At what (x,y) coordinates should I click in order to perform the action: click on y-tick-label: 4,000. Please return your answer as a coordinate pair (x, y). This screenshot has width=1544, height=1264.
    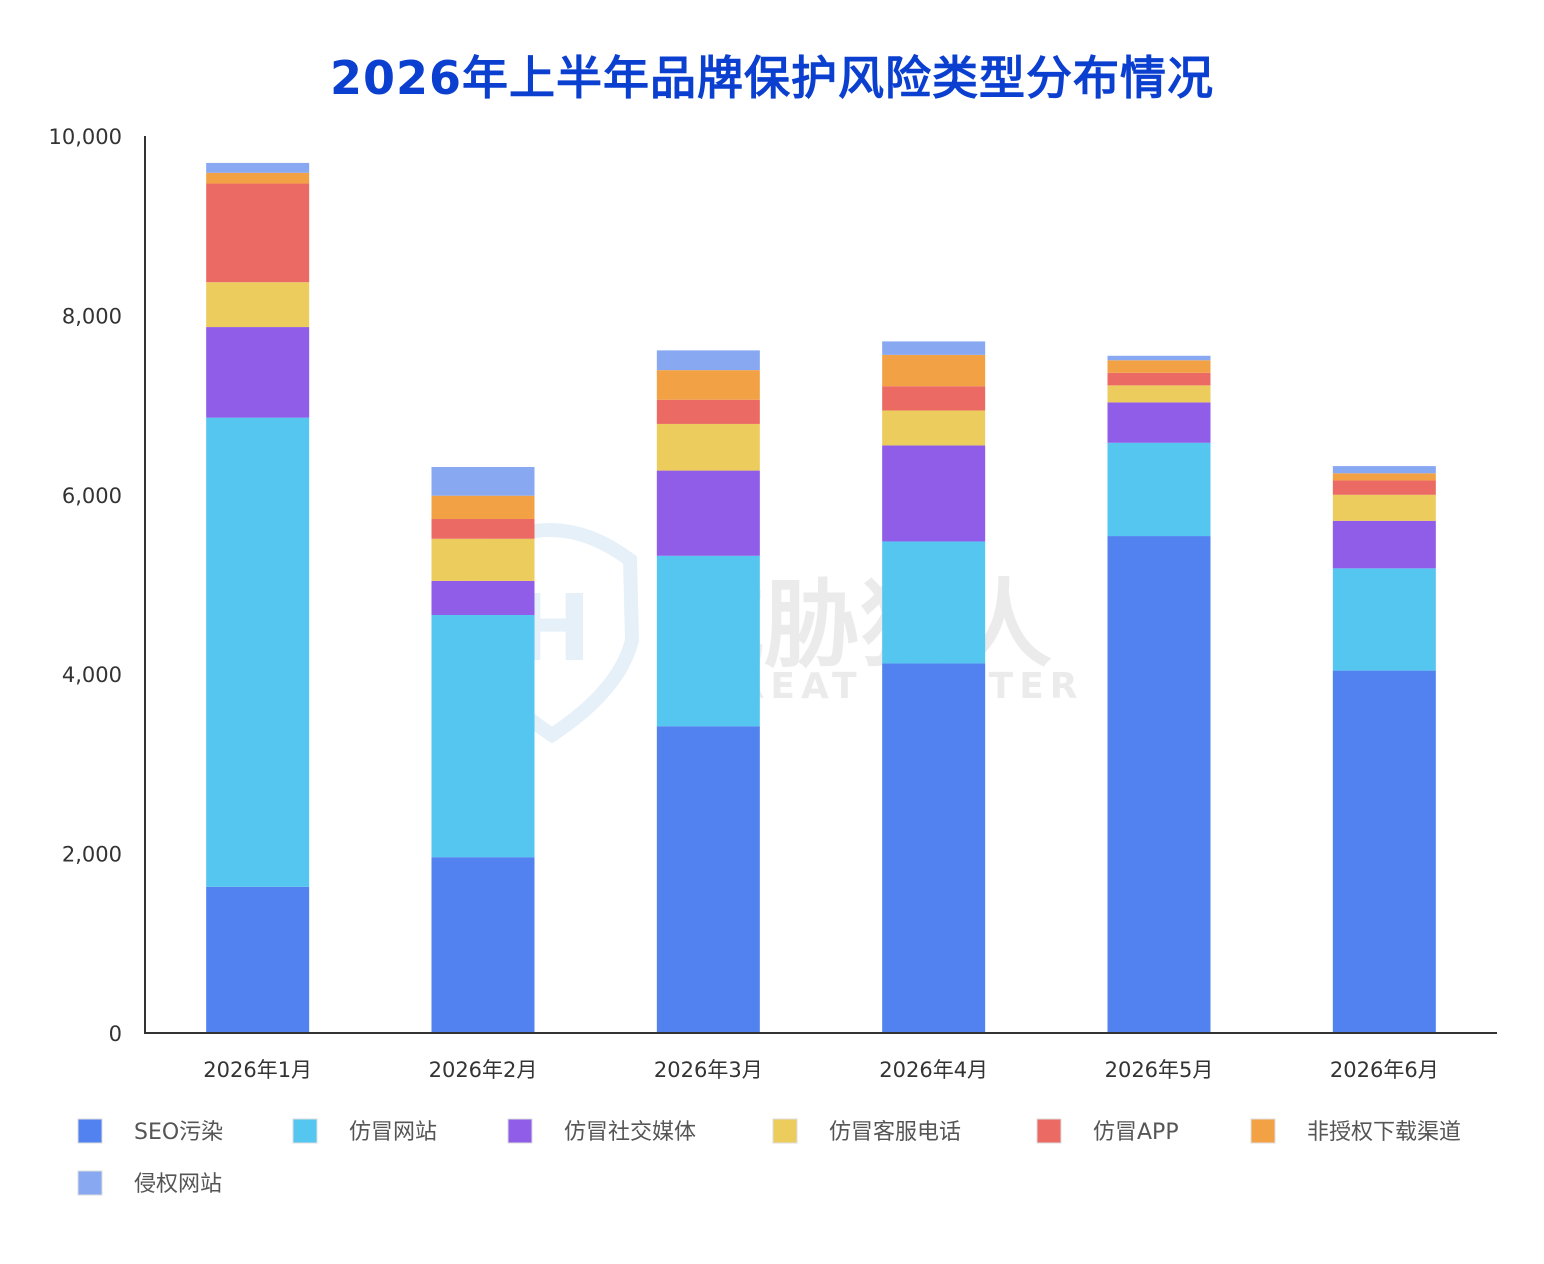
    Looking at the image, I should click on (92, 675).